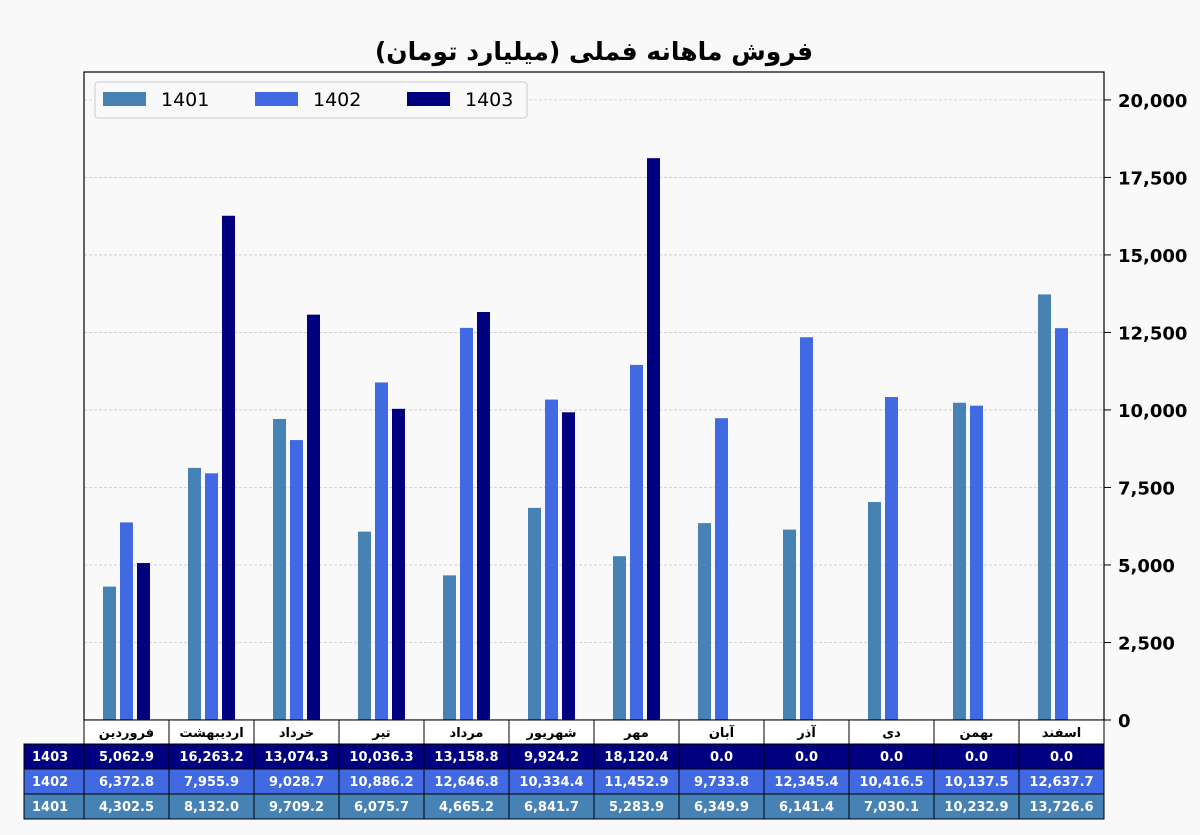 The width and height of the screenshot is (1200, 835). Describe the element at coordinates (50, 782) in the screenshot. I see `table-row-label: 1402` at that location.